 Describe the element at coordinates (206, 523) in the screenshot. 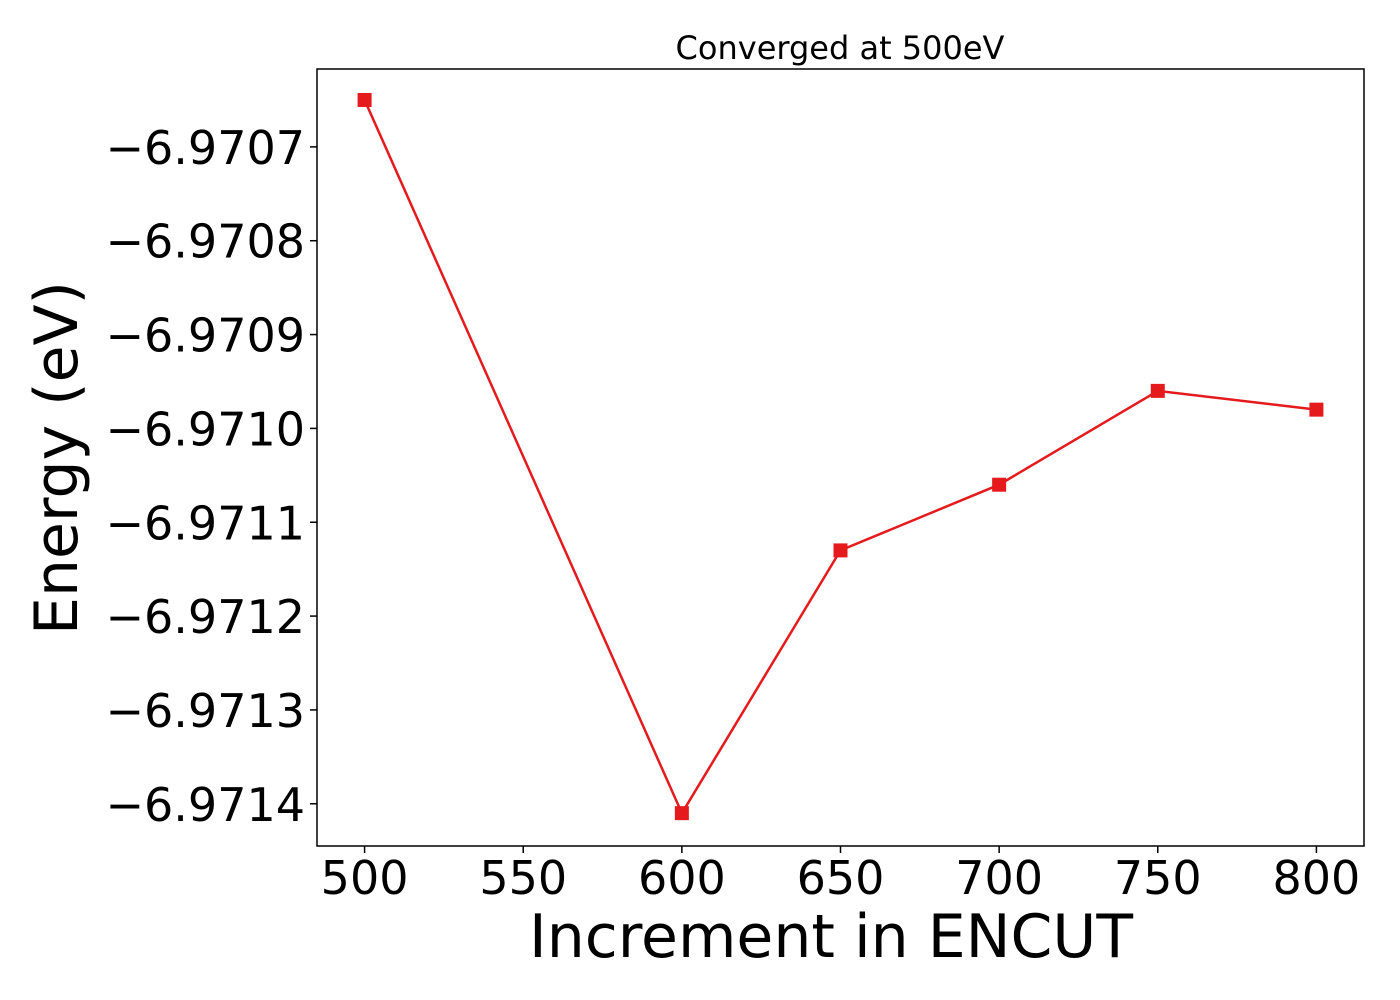

I see `y-tick-label: −6.9711` at that location.